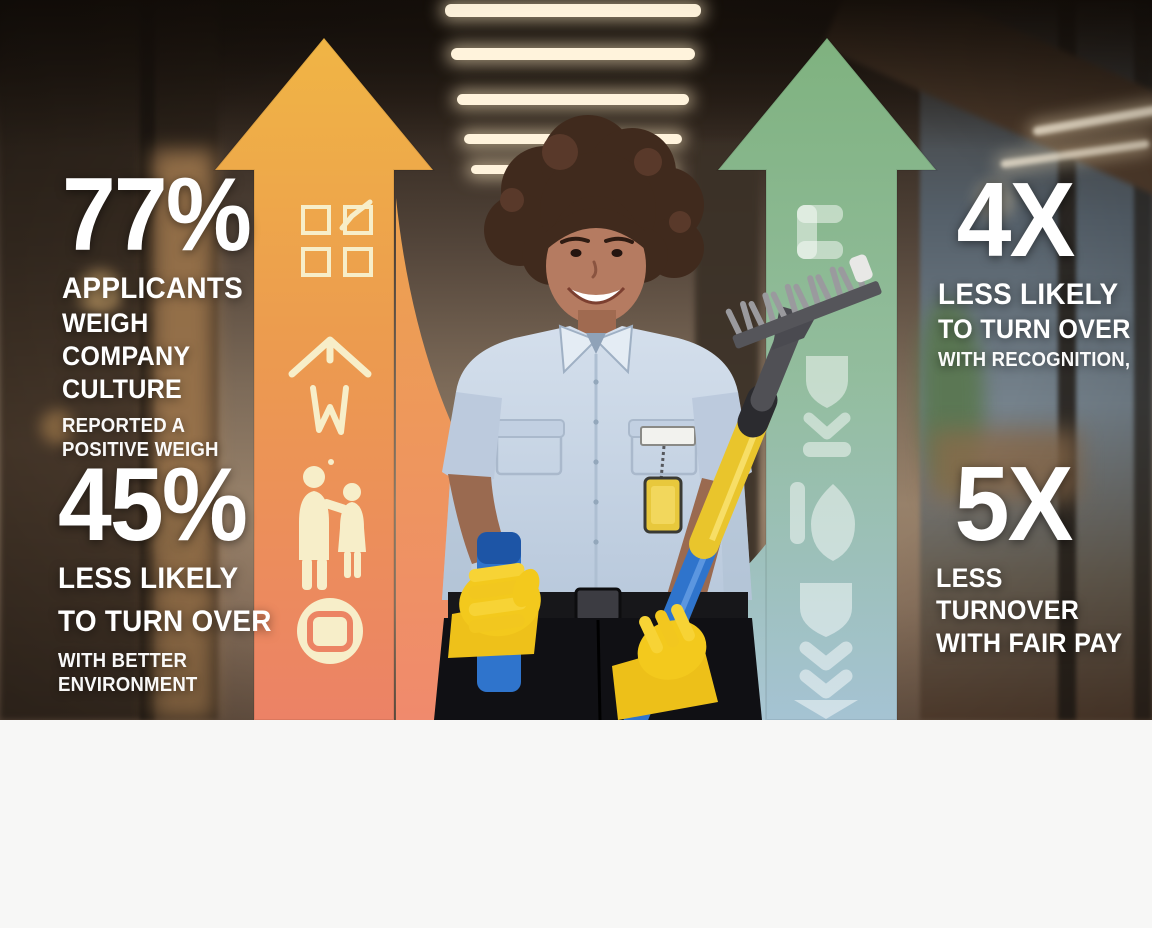 This screenshot has width=1152, height=928. What do you see at coordinates (597, 270) in the screenshot?
I see `face-features` at bounding box center [597, 270].